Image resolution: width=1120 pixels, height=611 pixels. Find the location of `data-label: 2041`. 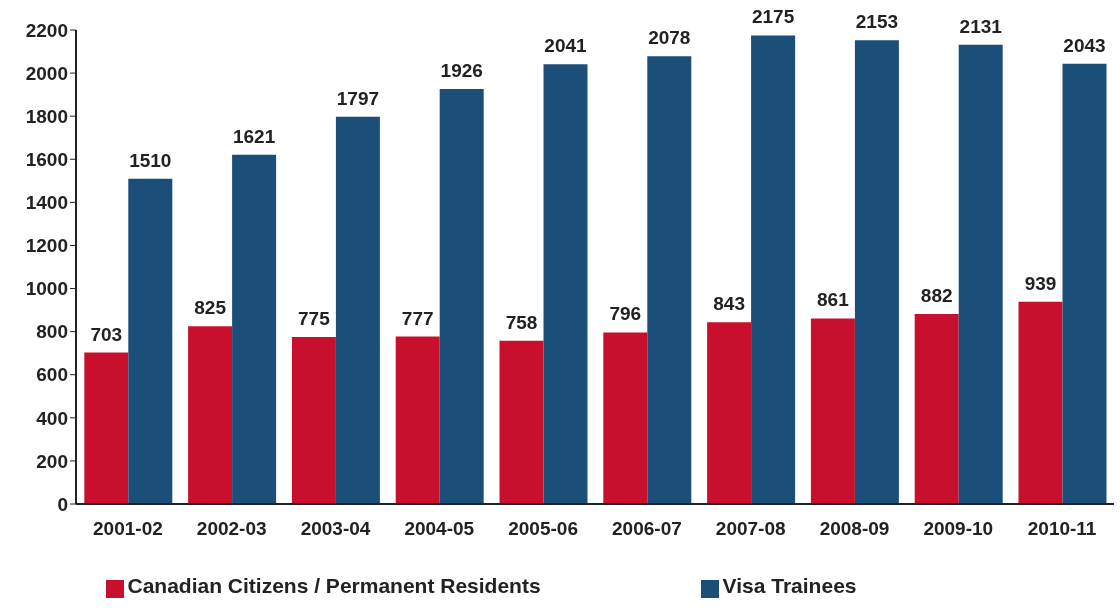

data-label: 2041 is located at coordinates (566, 46).